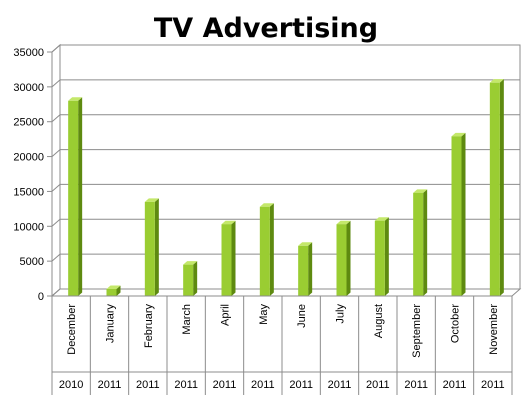 Image resolution: width=532 pixels, height=408 pixels. What do you see at coordinates (71, 385) in the screenshot?
I see `x-year-label: 2010` at bounding box center [71, 385].